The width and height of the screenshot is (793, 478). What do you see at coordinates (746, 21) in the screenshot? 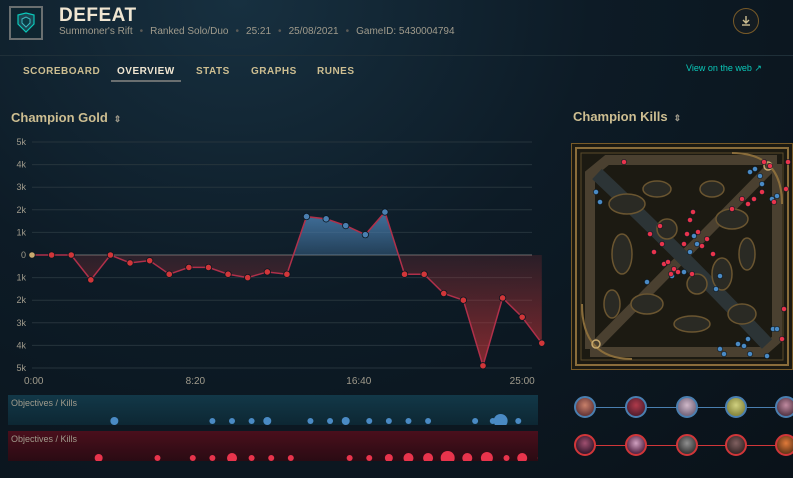
I see `download-button` at bounding box center [746, 21].